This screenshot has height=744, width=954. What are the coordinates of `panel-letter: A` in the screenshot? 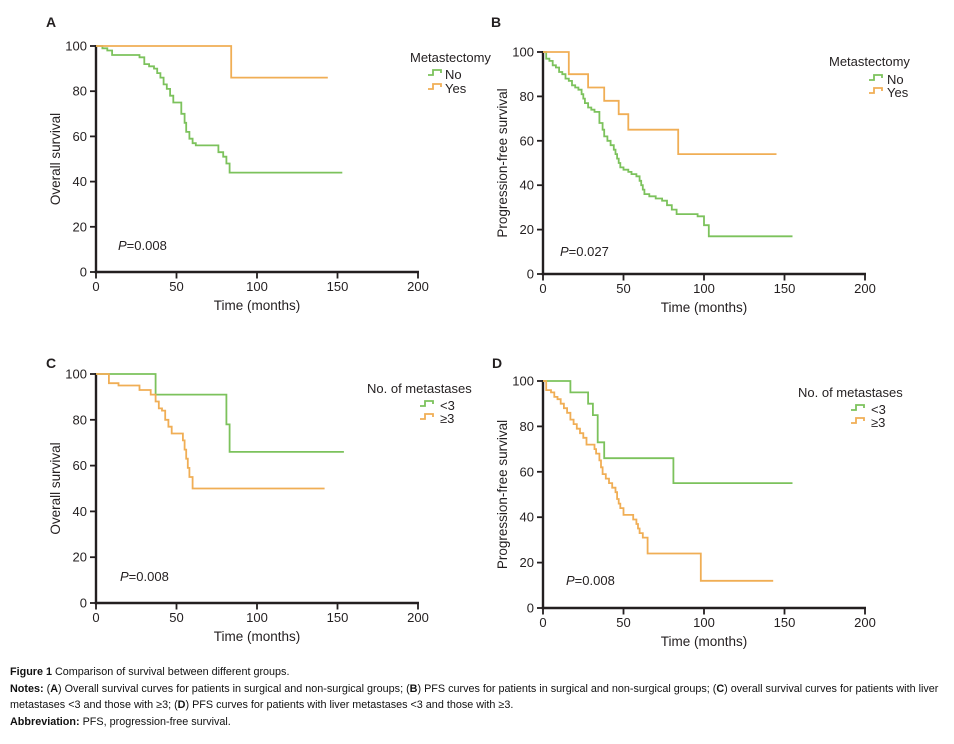 It's located at (51, 22).